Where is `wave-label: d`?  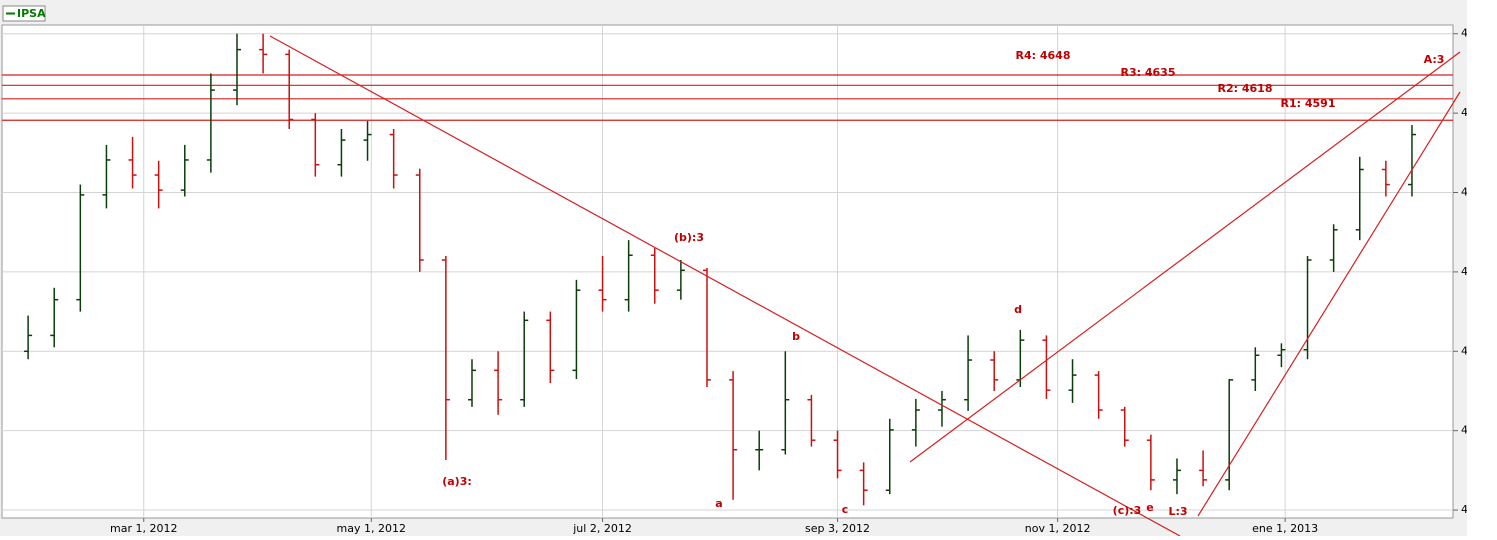
wave-label: d is located at coordinates (1018, 309).